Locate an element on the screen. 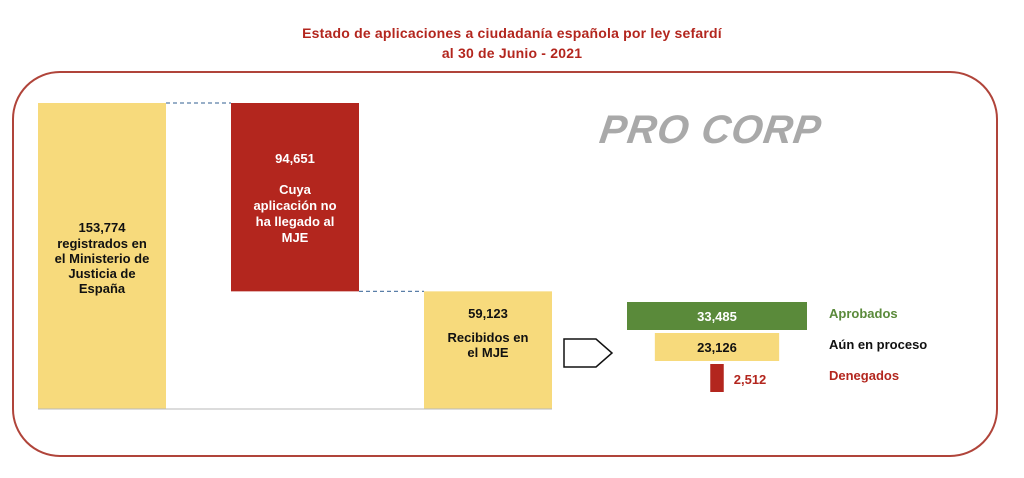 Image resolution: width=1024 pixels, height=478 pixels. bar-remainder is located at coordinates (488, 350).